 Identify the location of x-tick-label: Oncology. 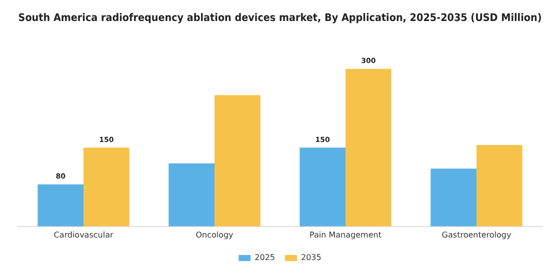
(215, 235).